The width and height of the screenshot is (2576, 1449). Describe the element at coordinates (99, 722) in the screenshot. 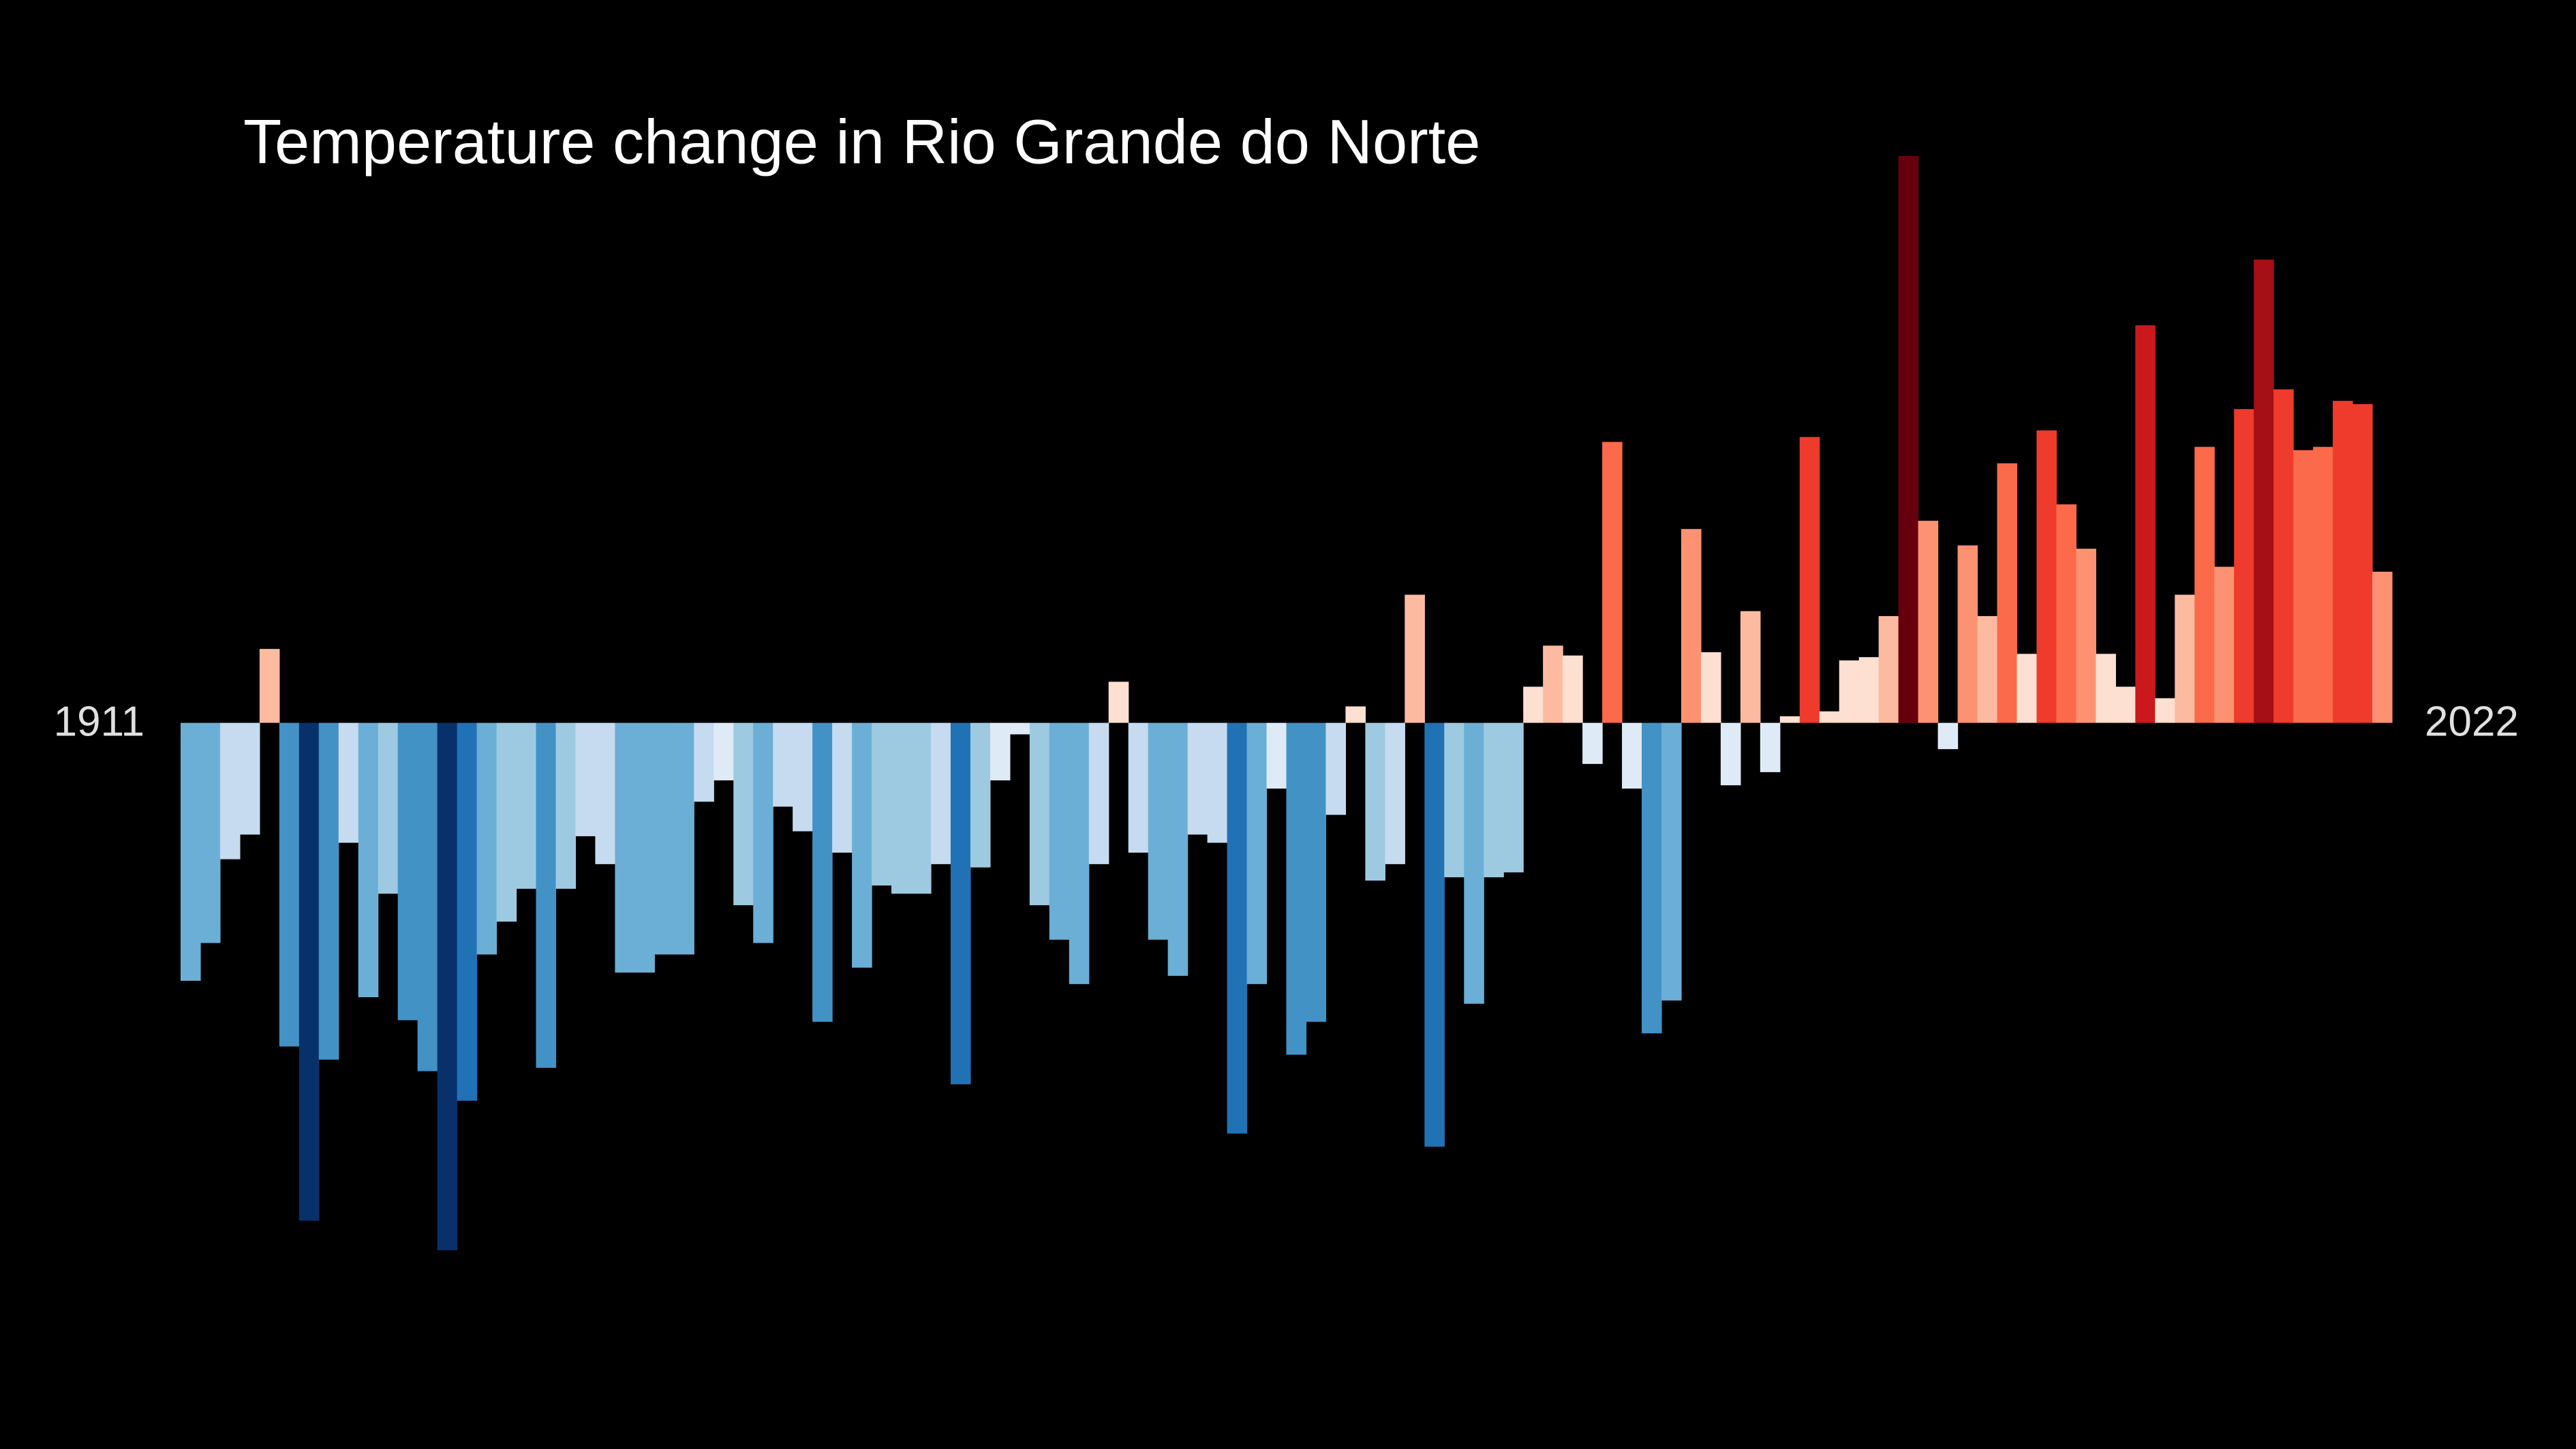

I see `start-year-label: 1911` at that location.